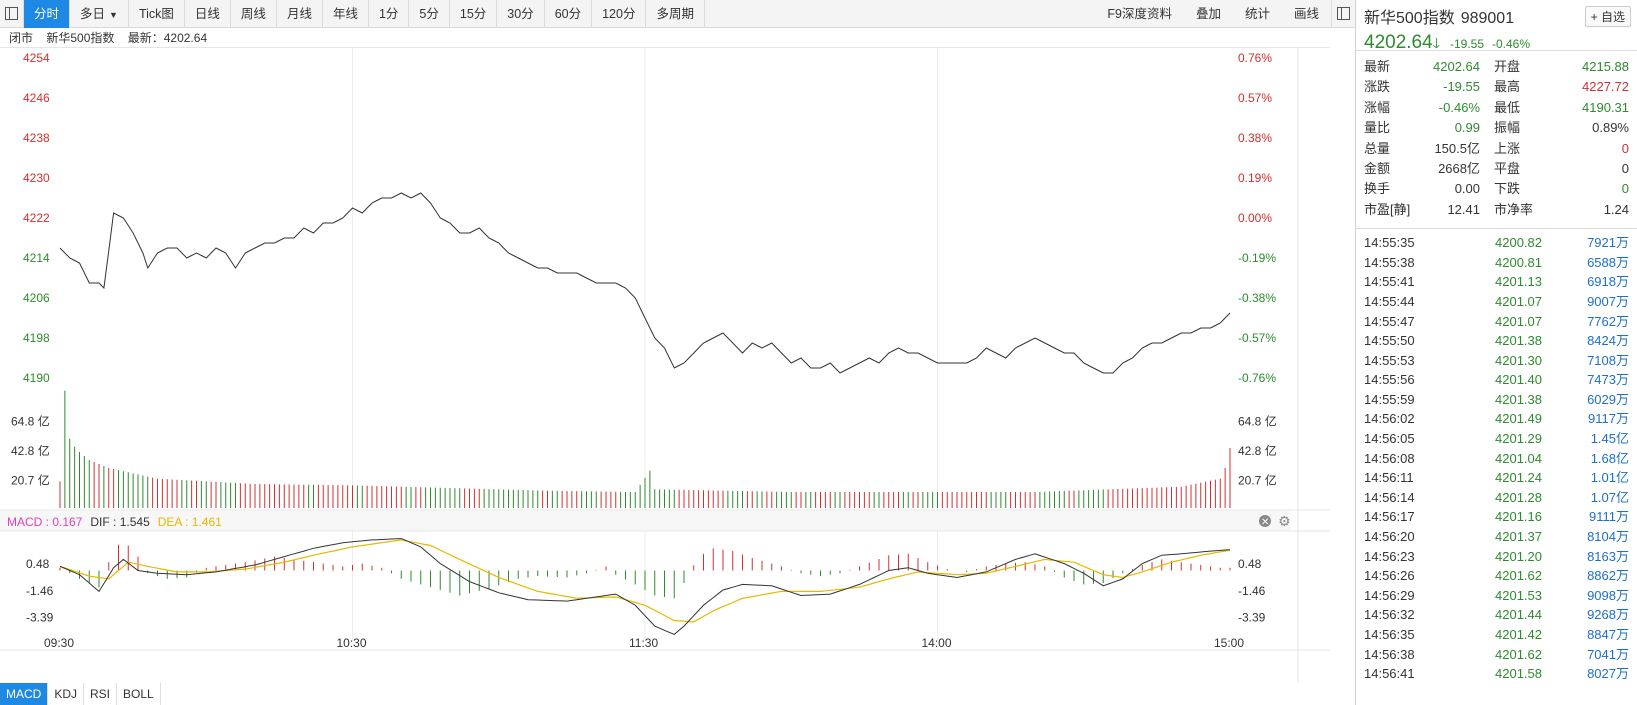  I want to click on tick-row: 14:55:35 4200.82 7921万, so click(1496, 243).